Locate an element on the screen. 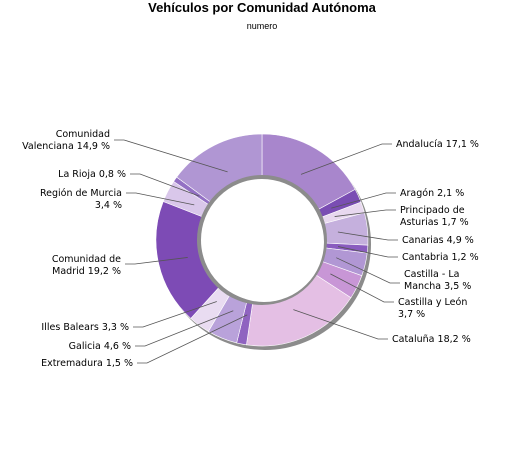 The width and height of the screenshot is (525, 450). slice-label: Castilla y León 3,7 % is located at coordinates (432, 308).